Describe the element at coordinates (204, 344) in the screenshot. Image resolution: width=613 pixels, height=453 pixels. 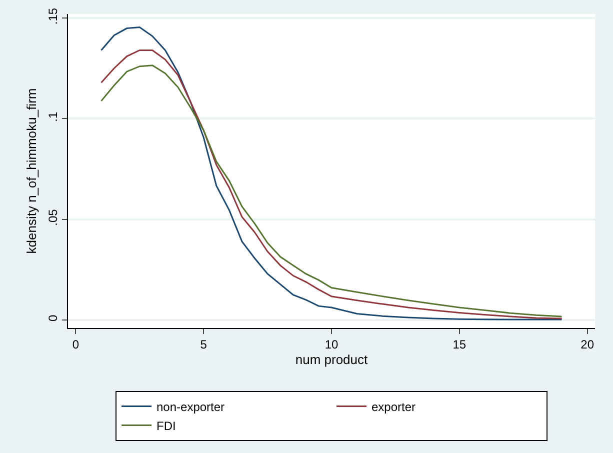
I see `x-tick-label: 5` at that location.